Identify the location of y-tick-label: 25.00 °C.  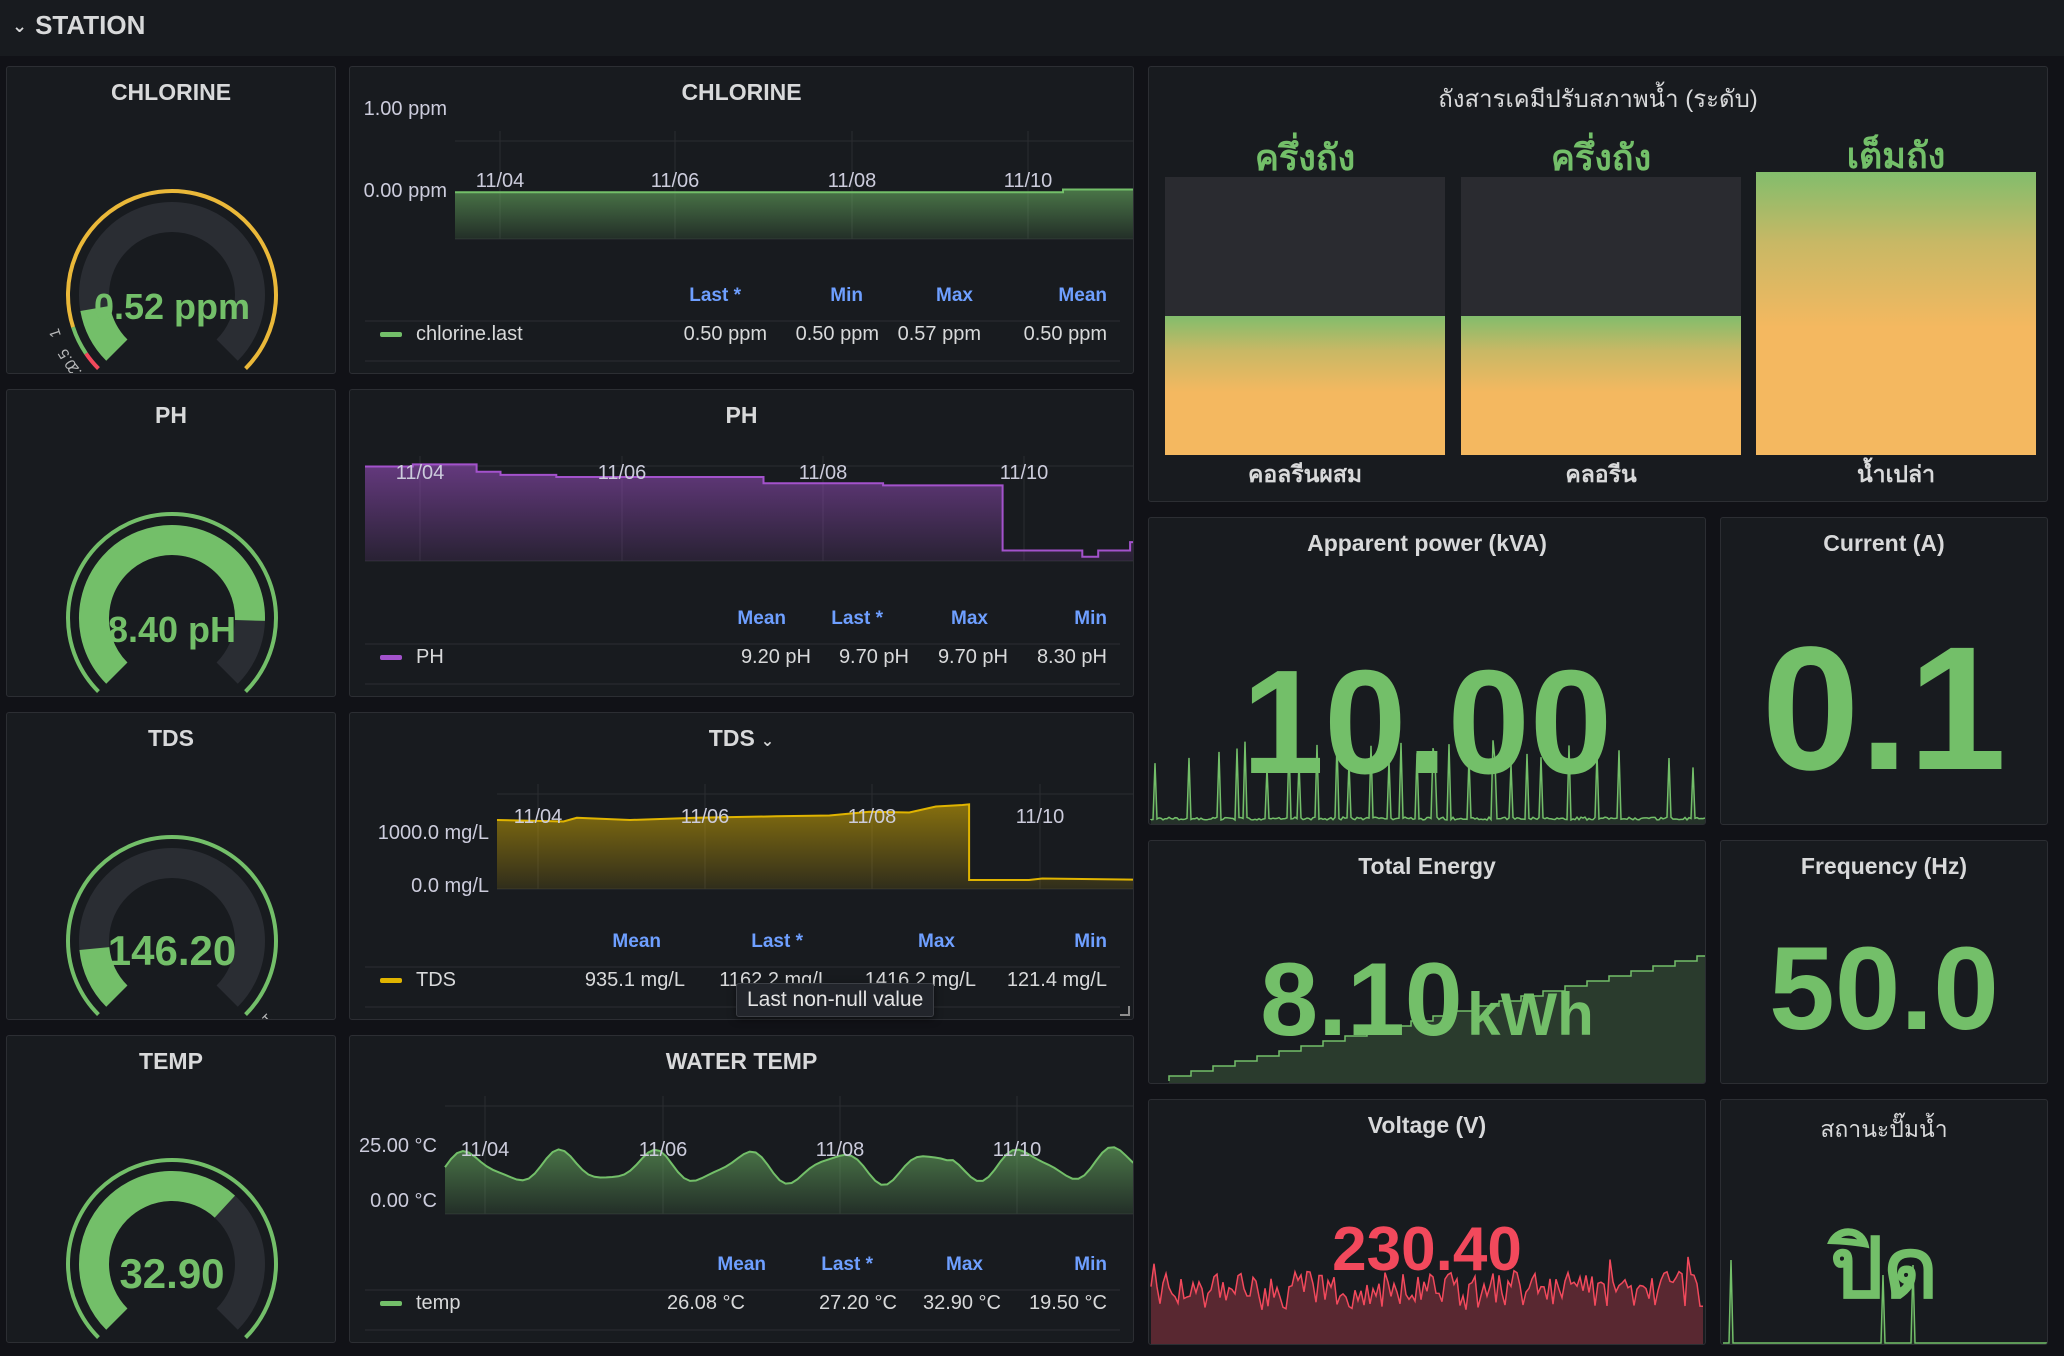
(398, 1146).